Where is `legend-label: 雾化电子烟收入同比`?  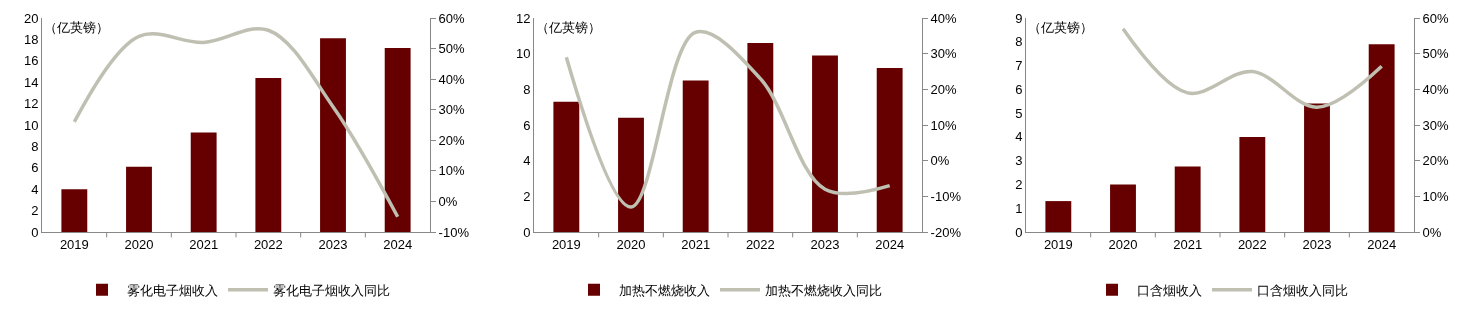
legend-label: 雾化电子烟收入同比 is located at coordinates (331, 290).